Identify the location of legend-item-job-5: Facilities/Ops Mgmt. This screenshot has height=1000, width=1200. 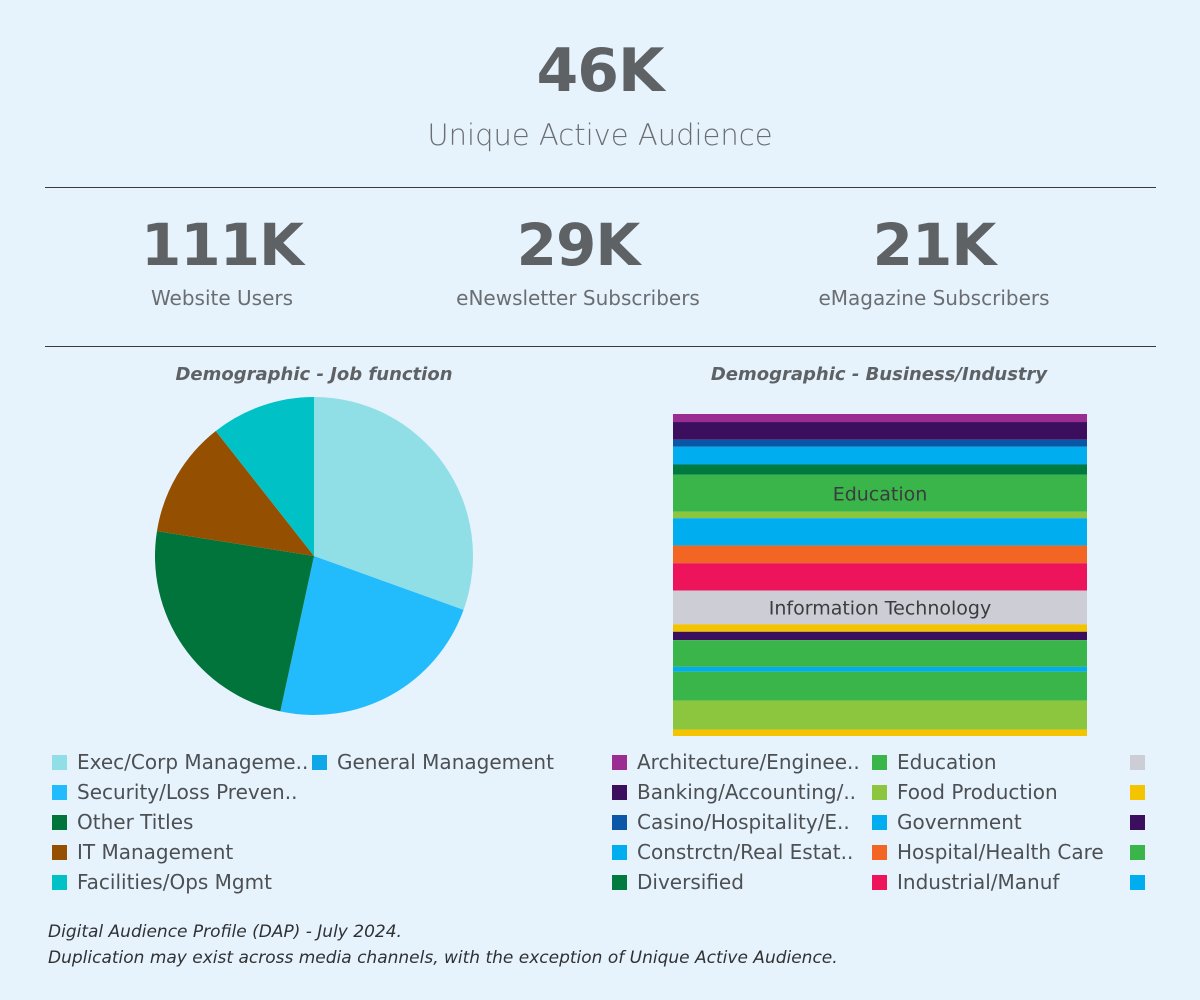
(162, 882).